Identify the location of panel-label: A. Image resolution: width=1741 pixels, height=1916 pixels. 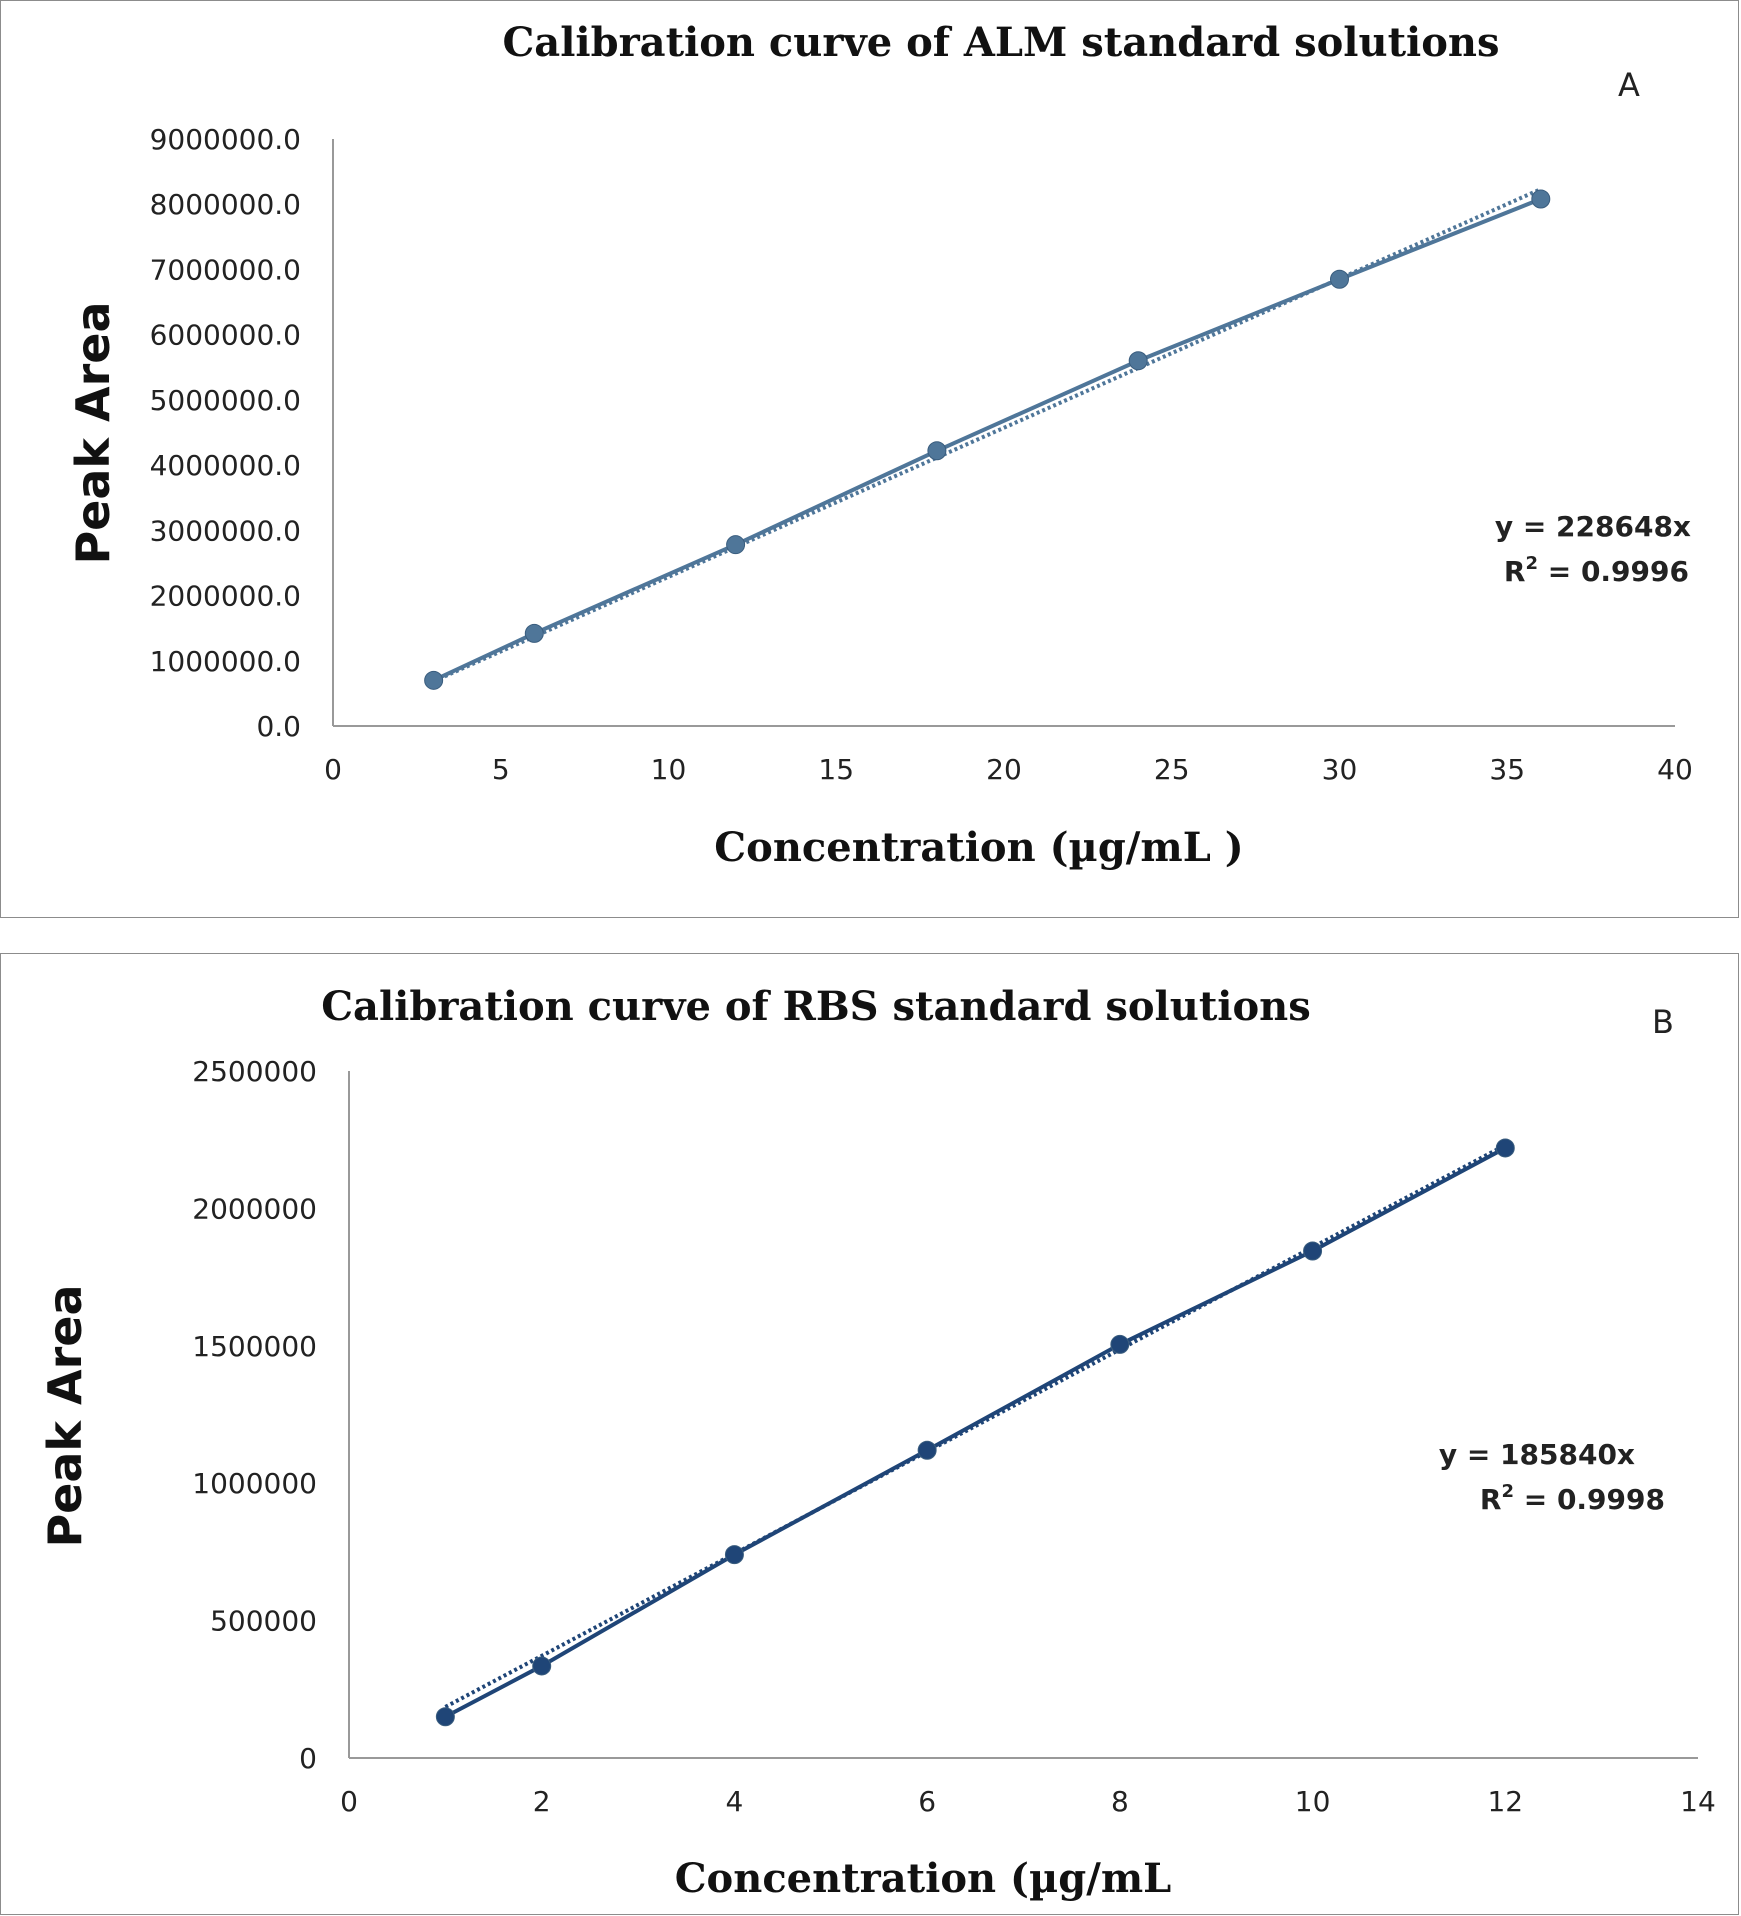
(1629, 85).